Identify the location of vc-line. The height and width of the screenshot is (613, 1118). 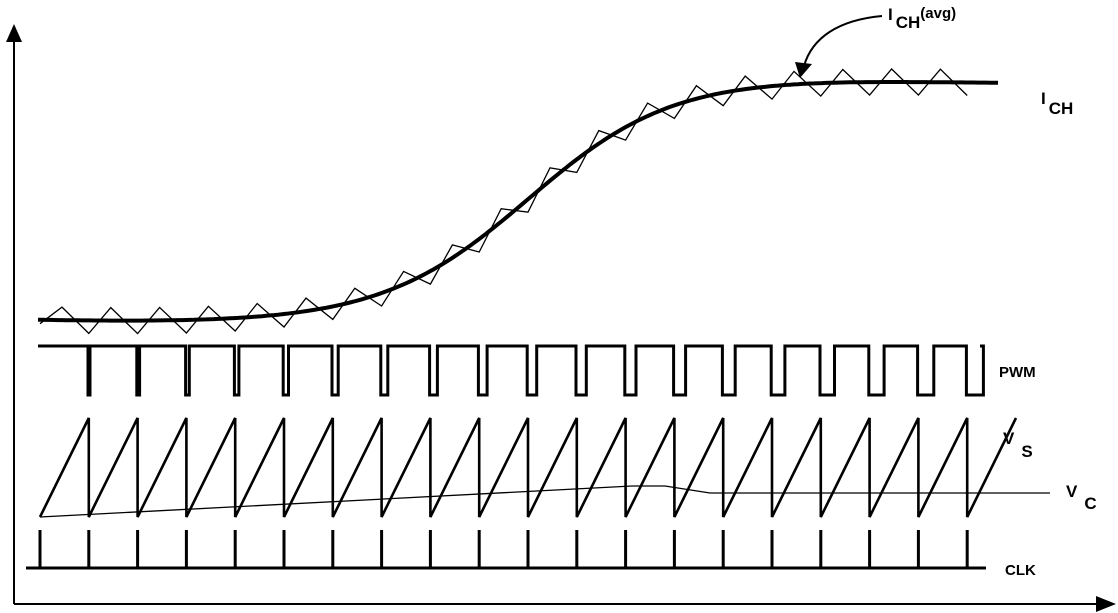
(544, 501).